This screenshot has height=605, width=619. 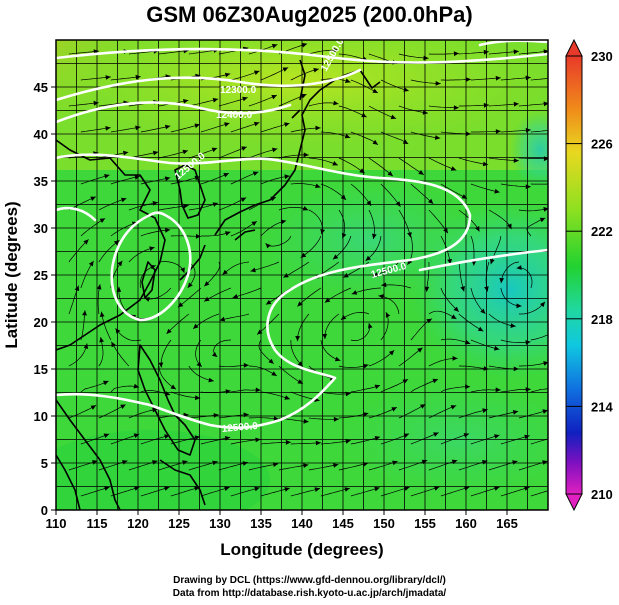 I want to click on colorbar-tick-label: 218, so click(x=602, y=319).